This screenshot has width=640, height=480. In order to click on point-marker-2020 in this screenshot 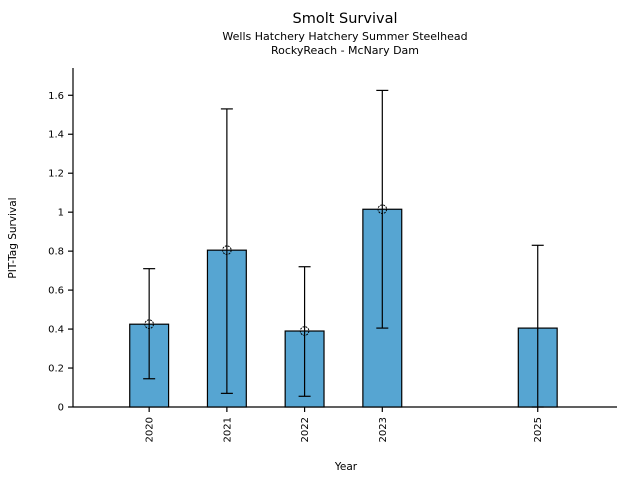, I will do `click(149, 324)`.